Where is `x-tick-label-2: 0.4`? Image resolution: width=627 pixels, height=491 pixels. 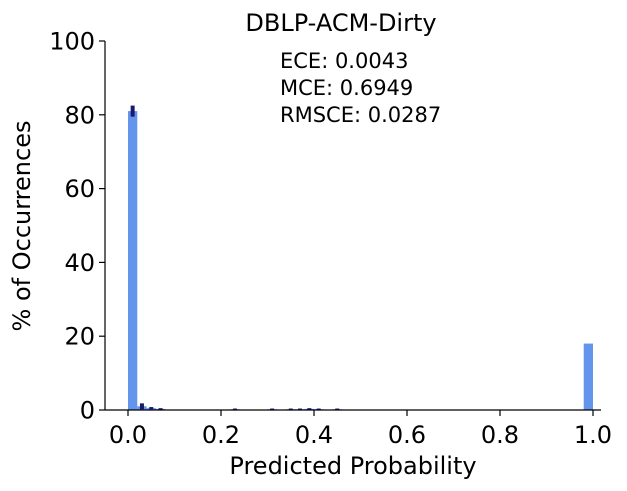
x-tick-label-2: 0.4 is located at coordinates (314, 435).